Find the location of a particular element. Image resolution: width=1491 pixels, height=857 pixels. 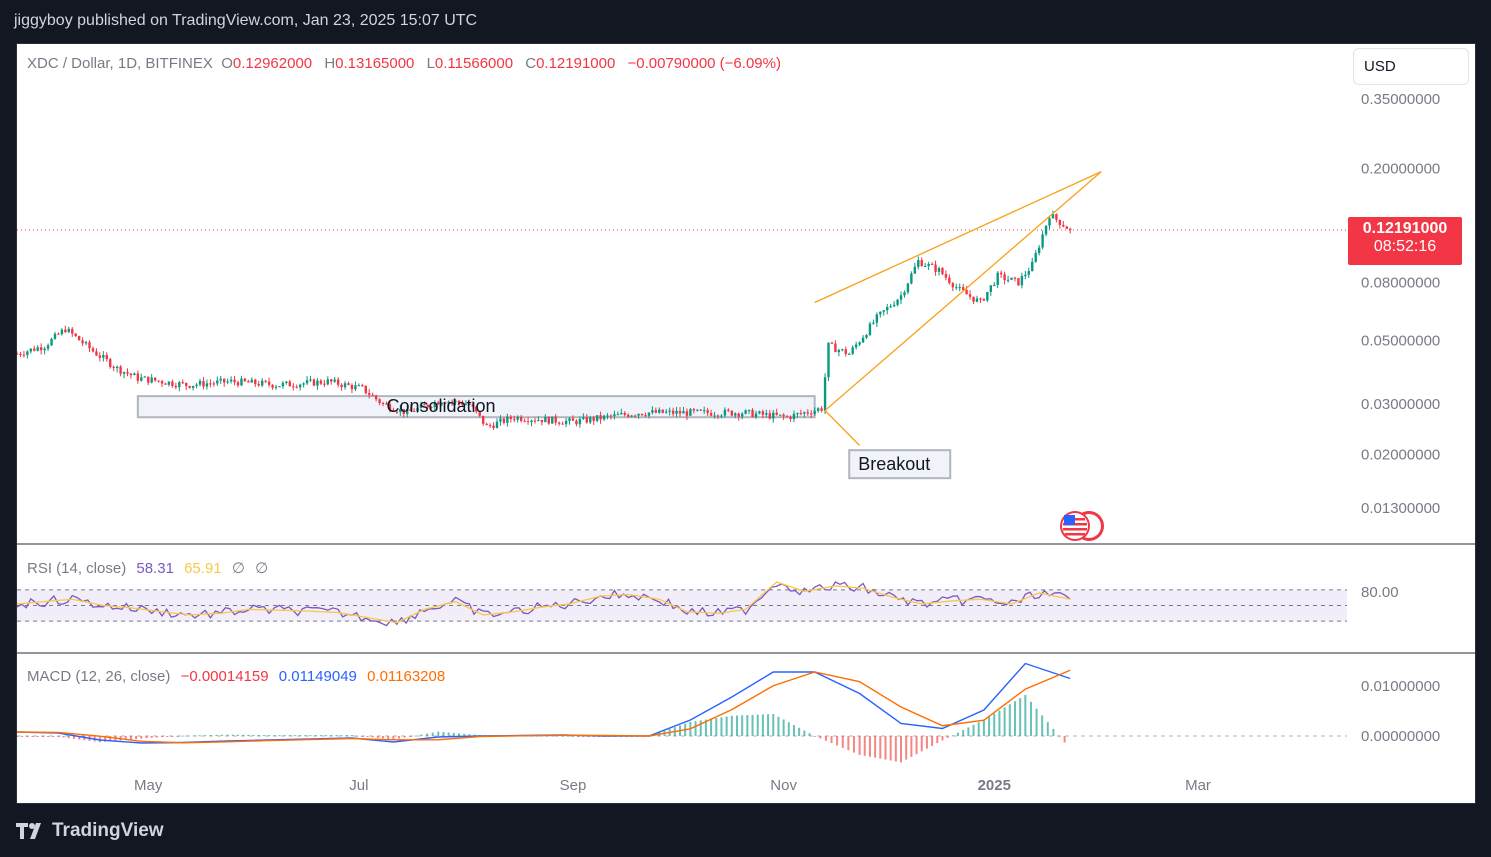

us-economic-event-icon is located at coordinates (1083, 526).